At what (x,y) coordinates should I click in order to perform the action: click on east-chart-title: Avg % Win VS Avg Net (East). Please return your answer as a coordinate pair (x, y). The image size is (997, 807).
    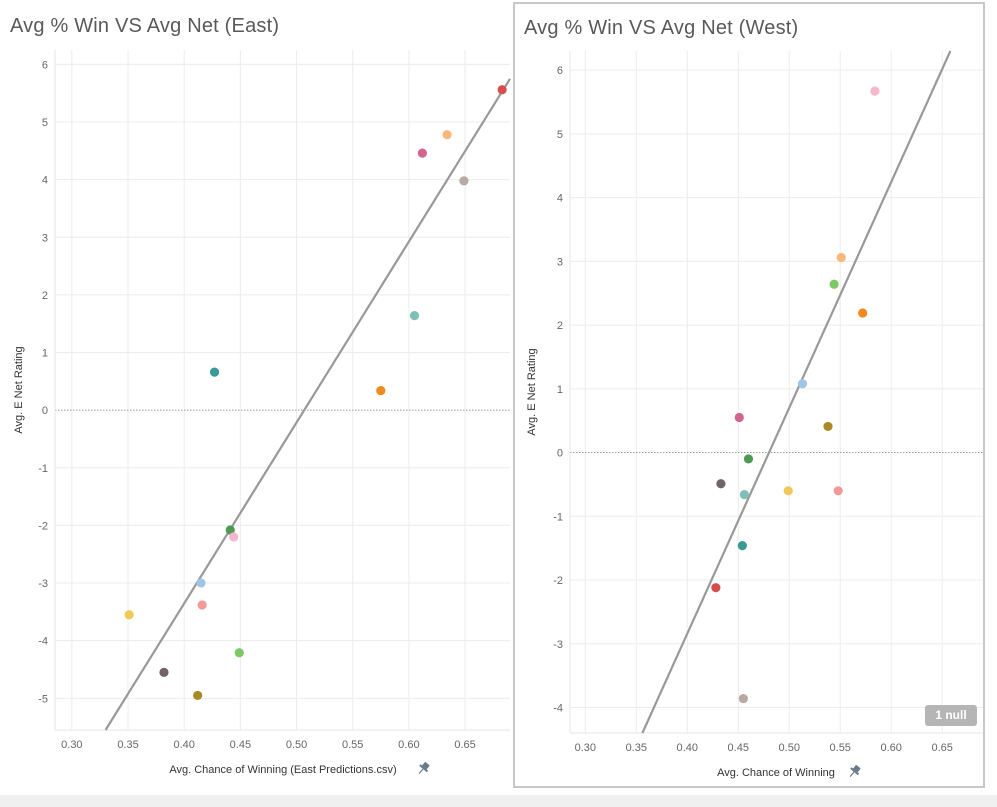
    Looking at the image, I should click on (145, 26).